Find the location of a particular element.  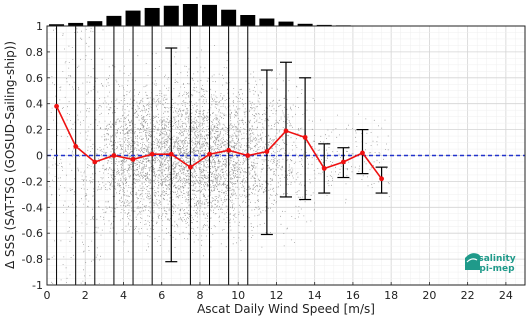

salinity-pimep-logo: salinity pi-mep is located at coordinates (490, 263).